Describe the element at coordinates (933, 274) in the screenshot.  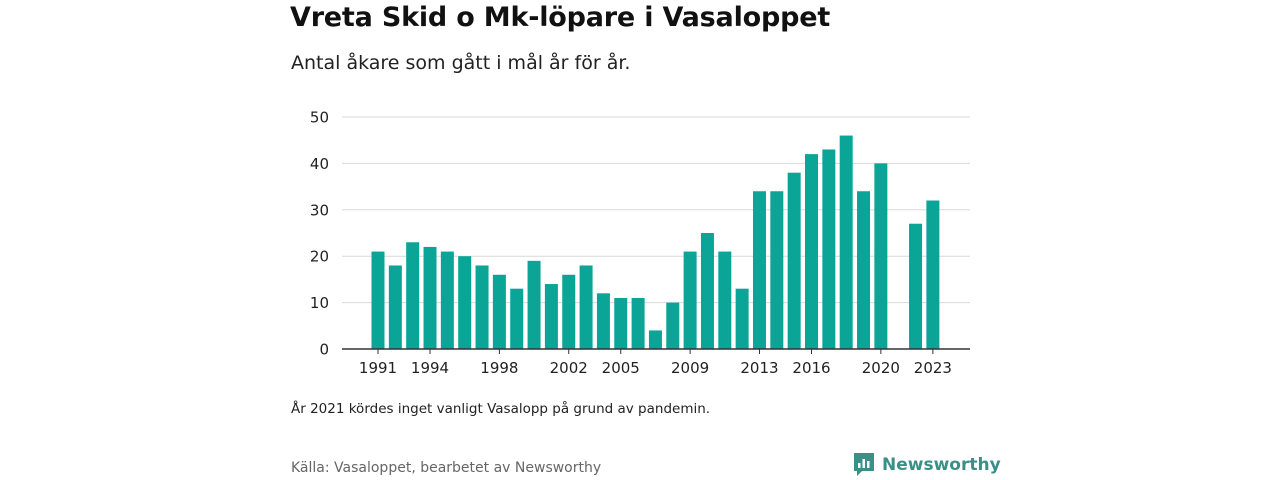
I see `bar-2023` at that location.